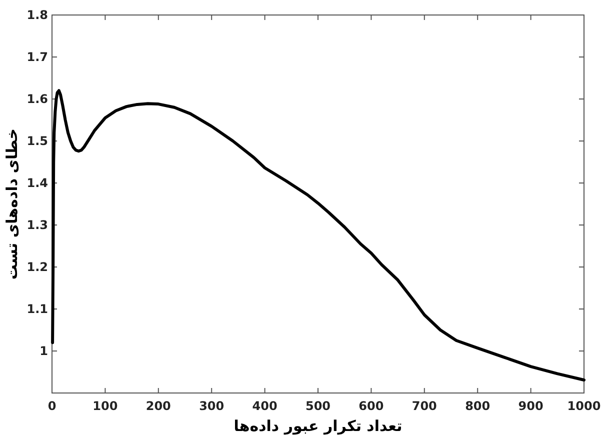 This screenshot has width=607, height=436. I want to click on x-tick-label: 100, so click(105, 406).